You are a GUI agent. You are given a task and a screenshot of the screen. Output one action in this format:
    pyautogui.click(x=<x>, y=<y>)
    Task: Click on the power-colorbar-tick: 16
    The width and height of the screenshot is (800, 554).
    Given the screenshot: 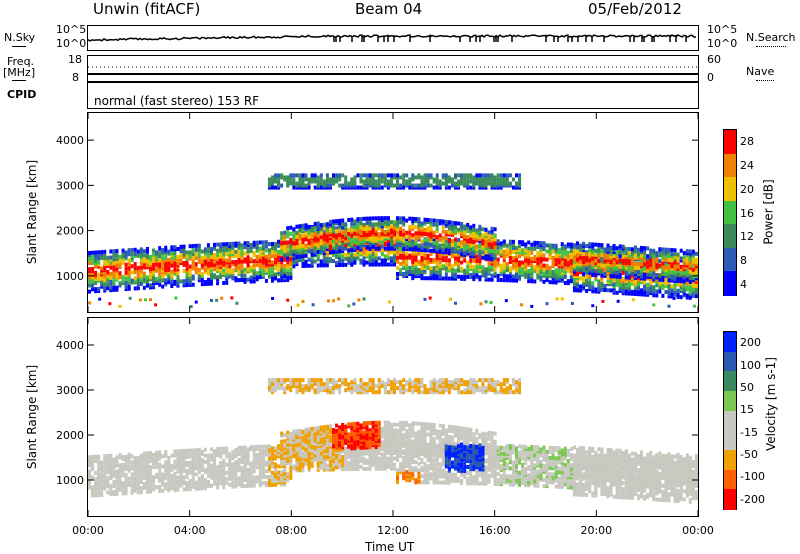 What is the action you would take?
    pyautogui.click(x=747, y=213)
    